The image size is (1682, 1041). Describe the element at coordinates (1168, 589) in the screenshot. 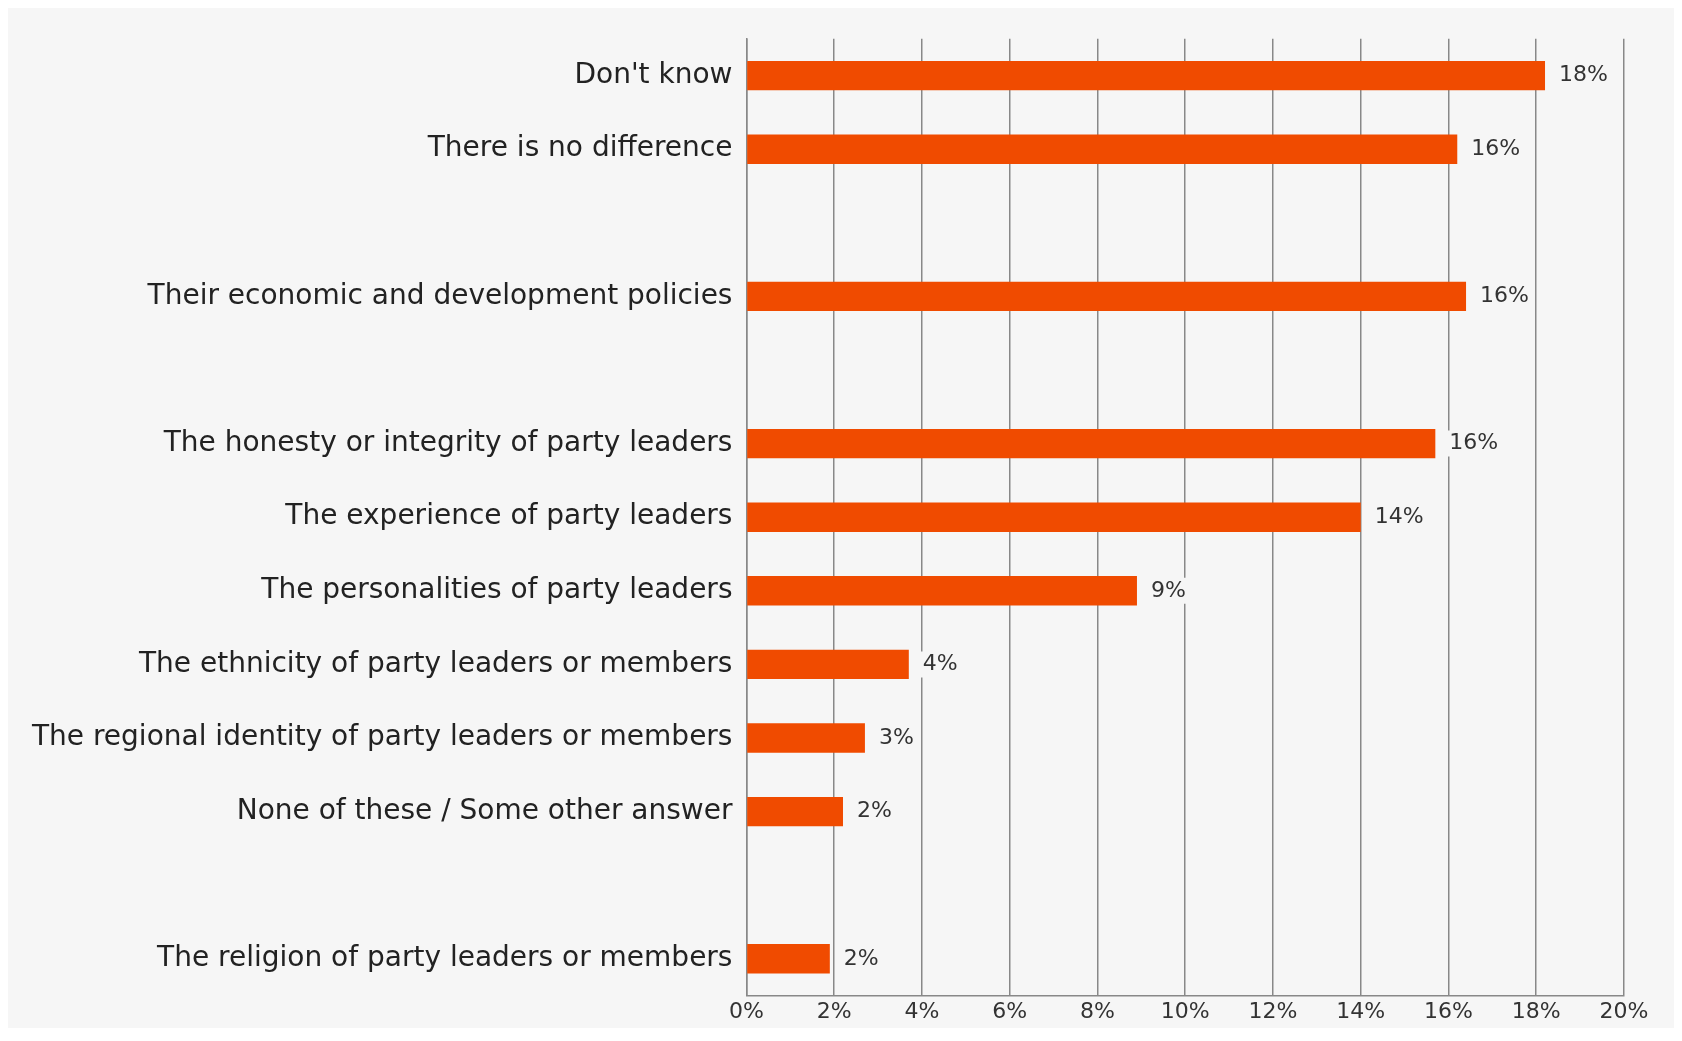

I see `data-label: 9%` at that location.